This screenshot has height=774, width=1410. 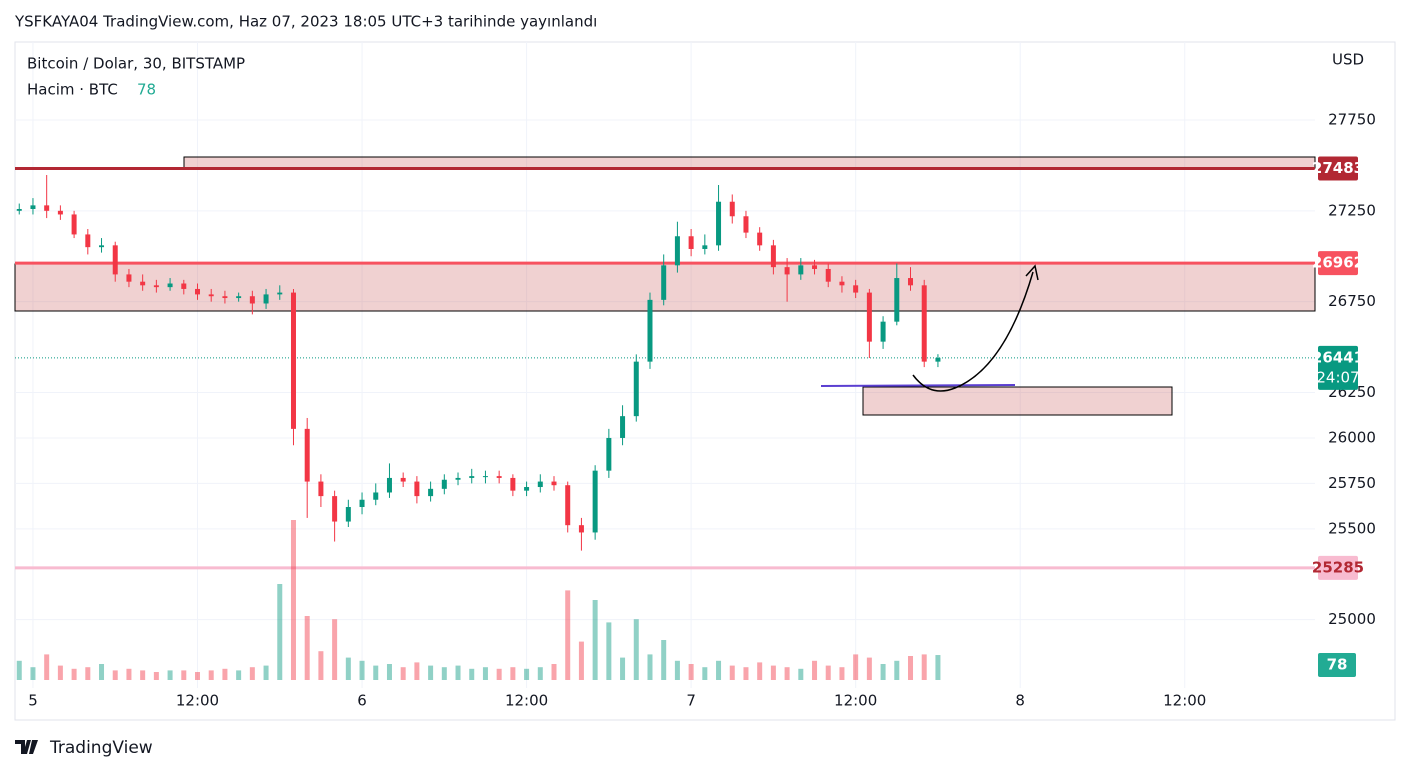 I want to click on price-label: 27483, so click(x=1338, y=168).